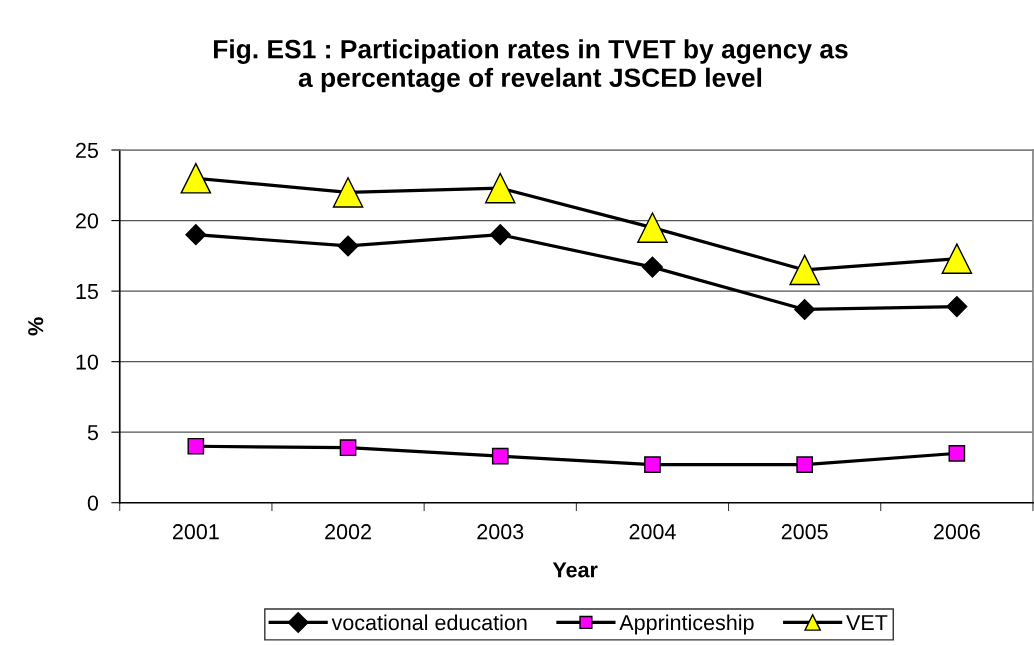  What do you see at coordinates (87, 362) in the screenshot?
I see `y-tick-label: 10` at bounding box center [87, 362].